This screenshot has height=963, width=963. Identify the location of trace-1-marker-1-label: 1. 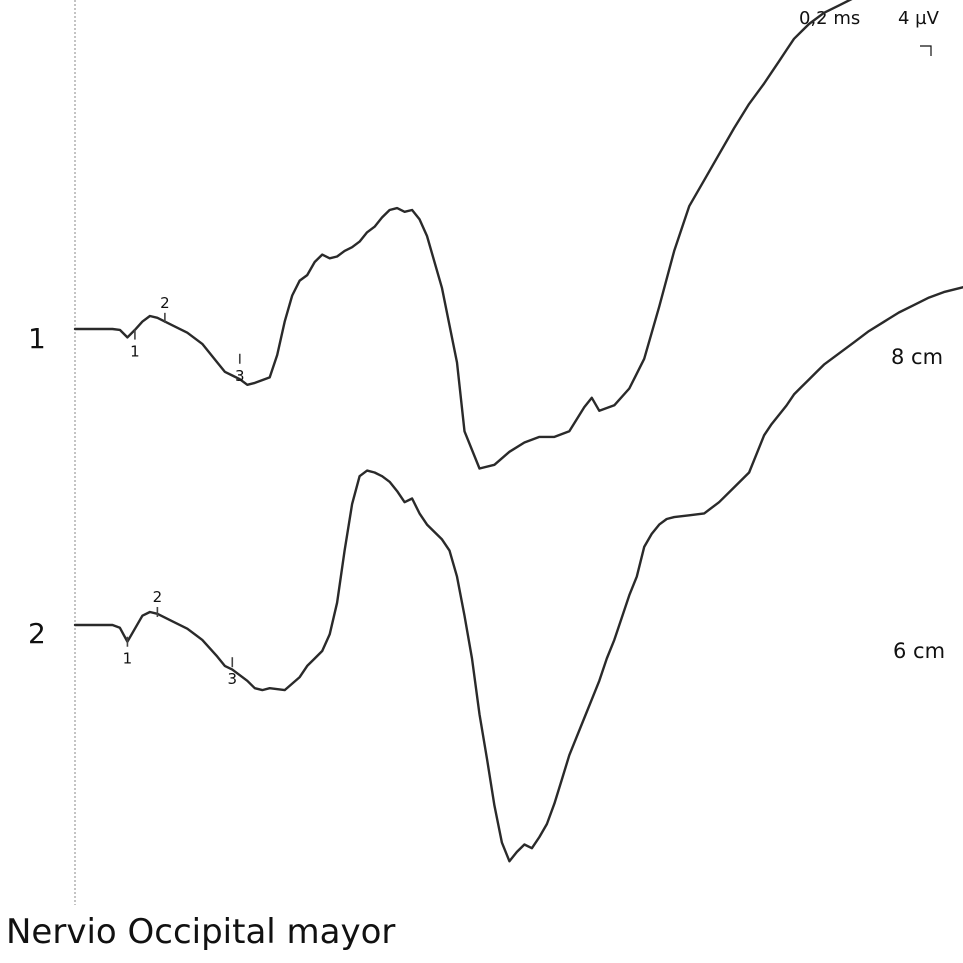
(135, 352).